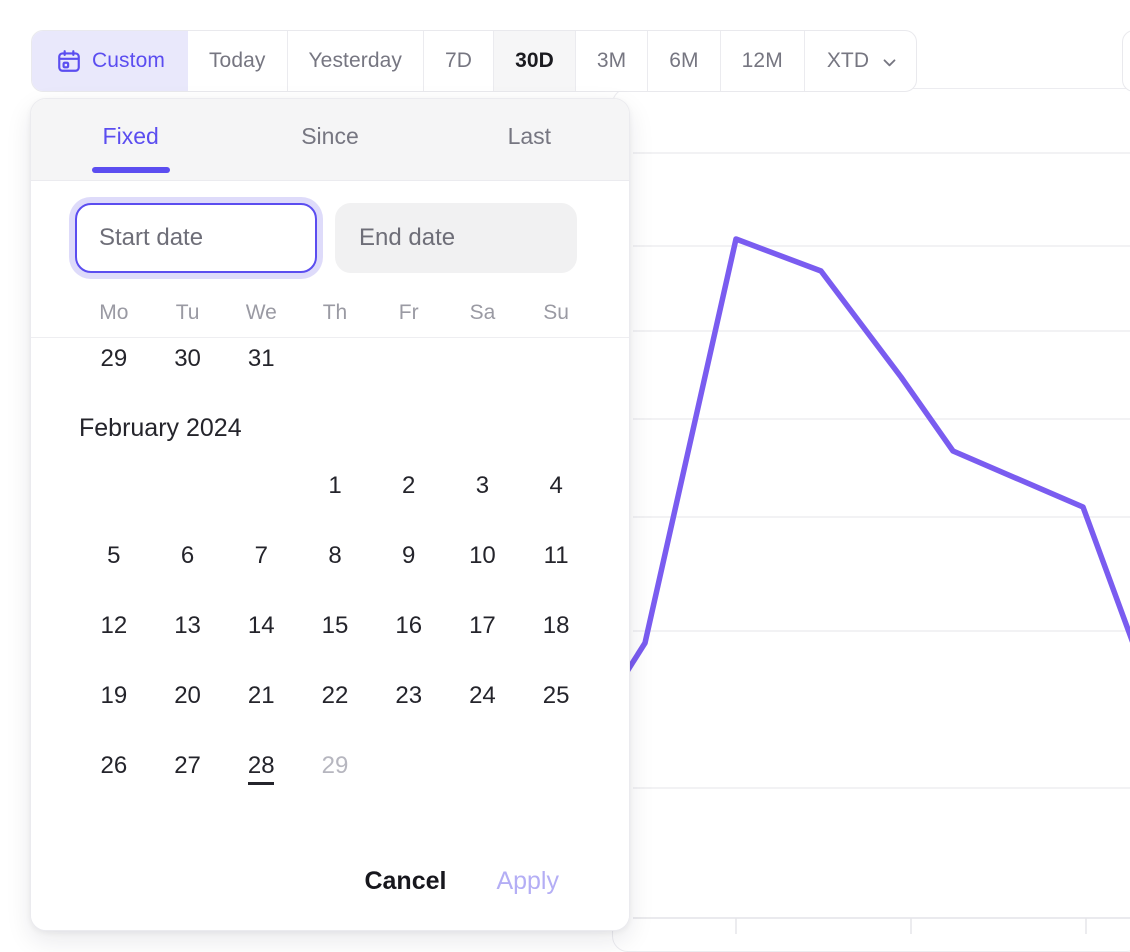 The width and height of the screenshot is (1130, 952). Describe the element at coordinates (556, 485) in the screenshot. I see `day-cell: 4` at that location.